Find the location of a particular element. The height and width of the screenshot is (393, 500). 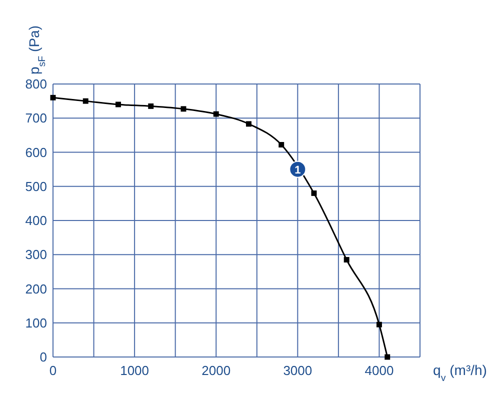

y-tick-label: 300 is located at coordinates (36, 254).